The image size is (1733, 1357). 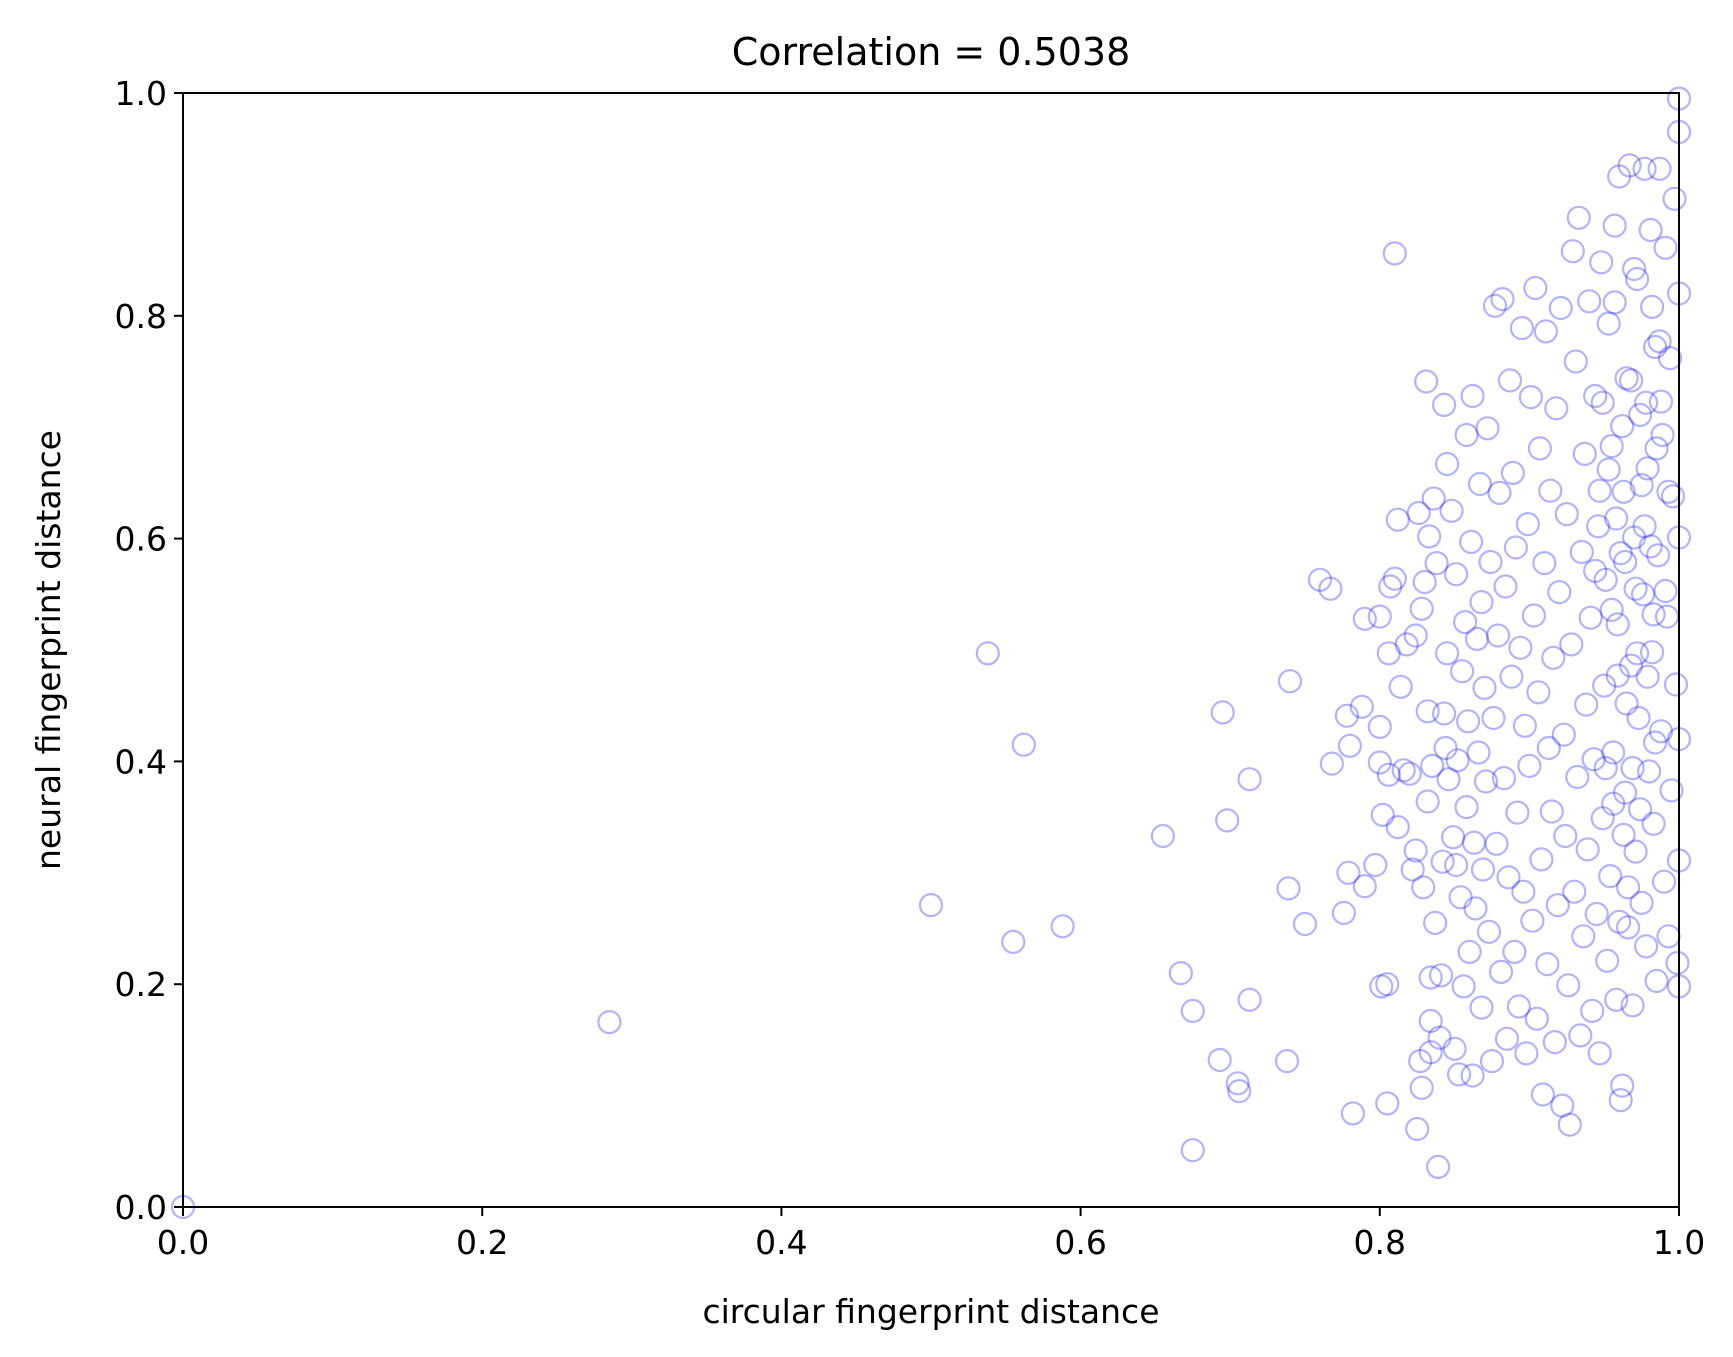 What do you see at coordinates (930, 1311) in the screenshot?
I see `x-axis-label: circular fingerprint distance` at bounding box center [930, 1311].